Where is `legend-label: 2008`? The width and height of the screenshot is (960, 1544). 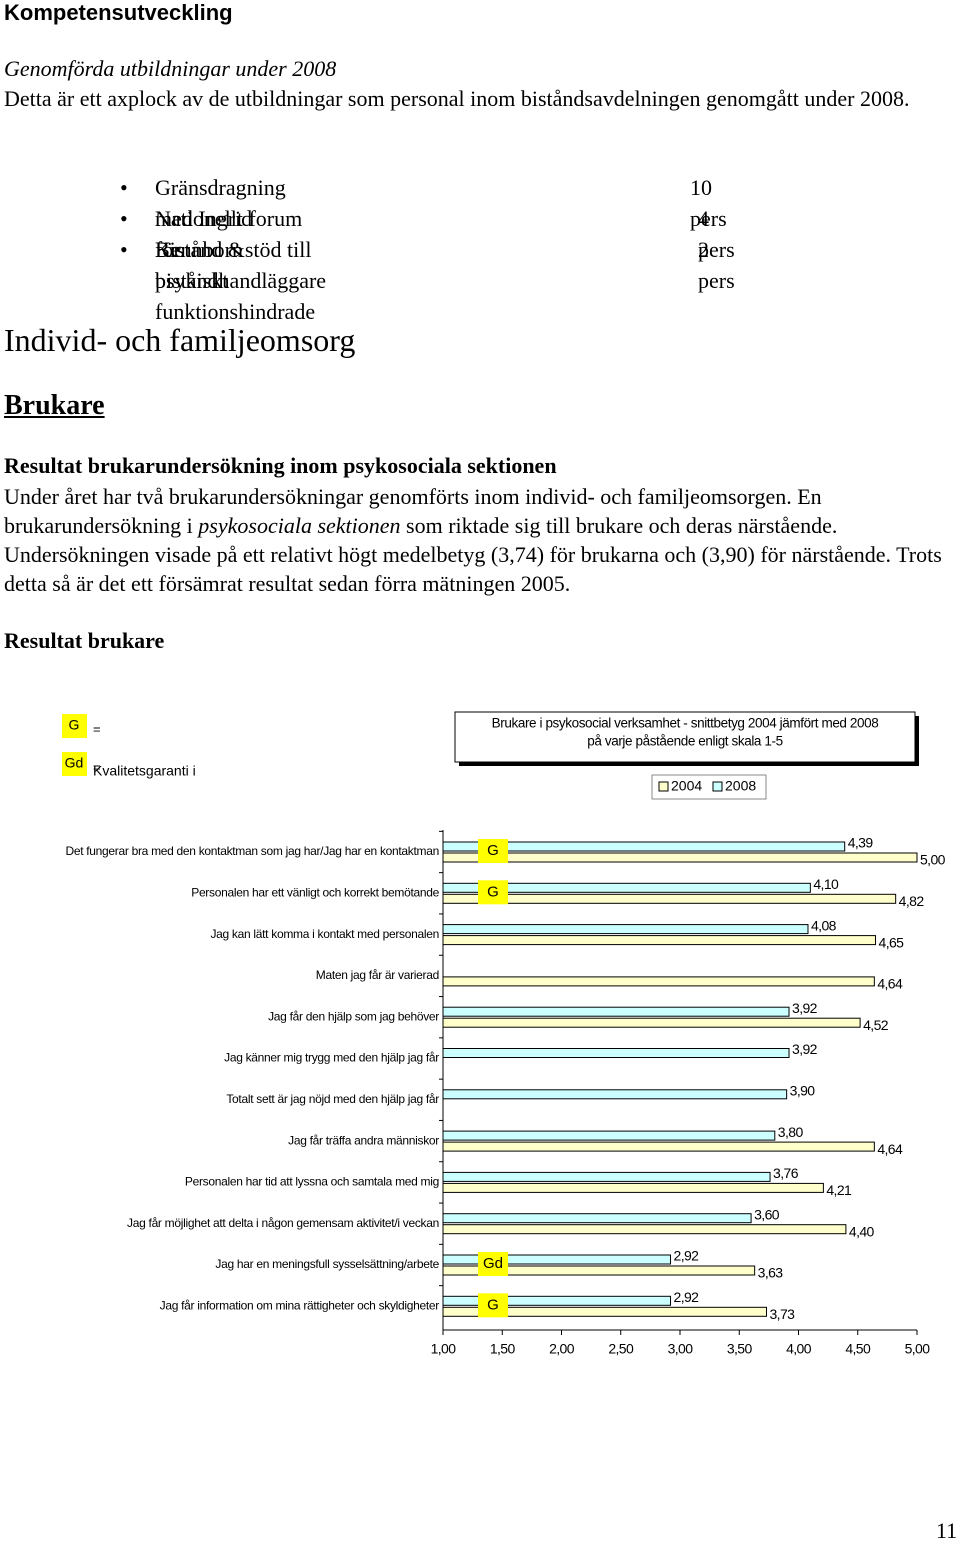 legend-label: 2008 is located at coordinates (740, 786).